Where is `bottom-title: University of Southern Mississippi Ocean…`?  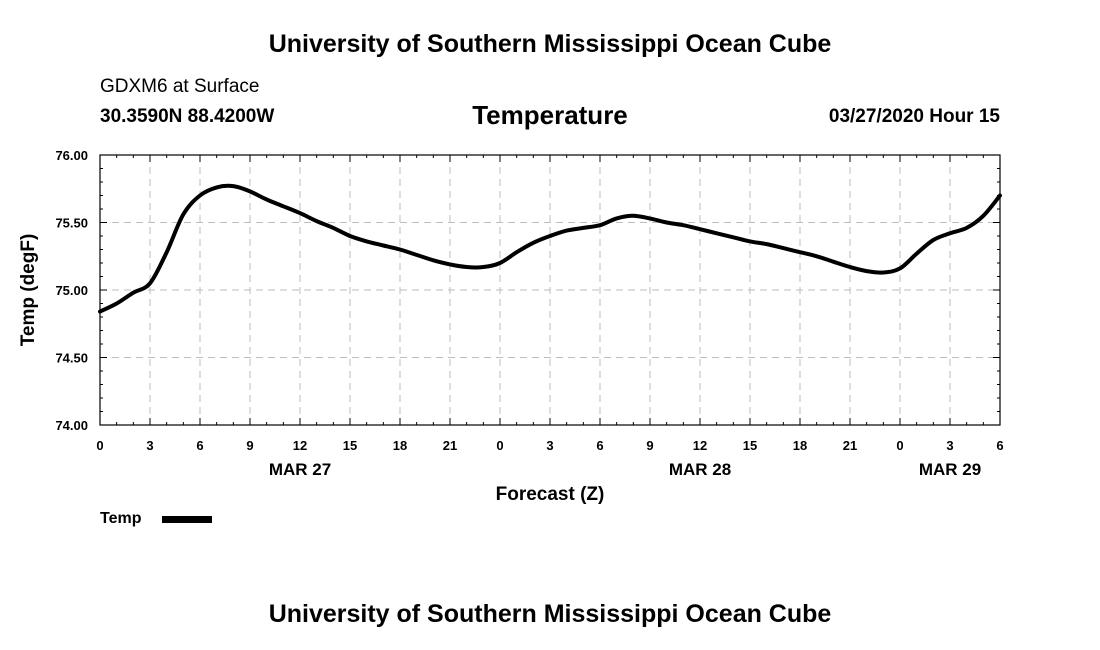
bottom-title: University of Southern Mississippi Ocean… is located at coordinates (550, 614).